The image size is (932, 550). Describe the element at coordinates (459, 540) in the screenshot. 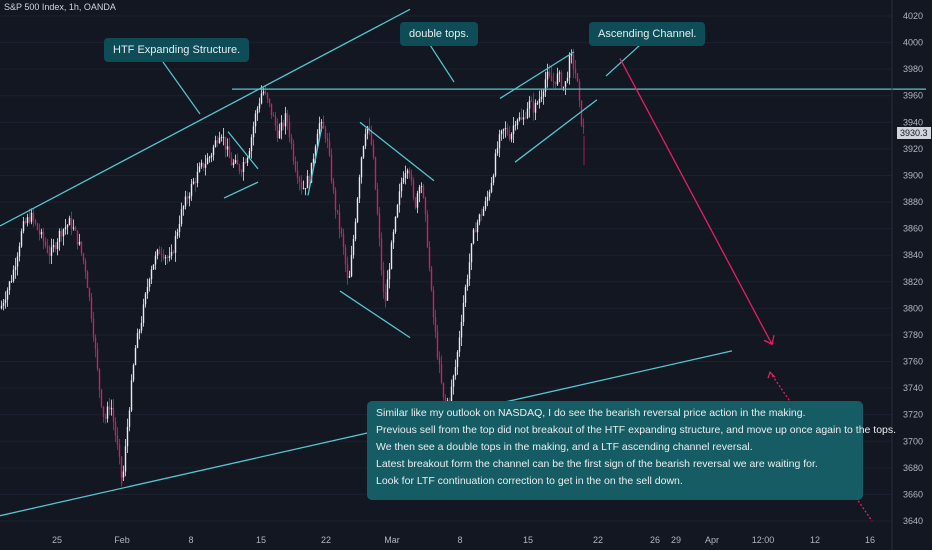

I see `time-tick-label: 8` at that location.